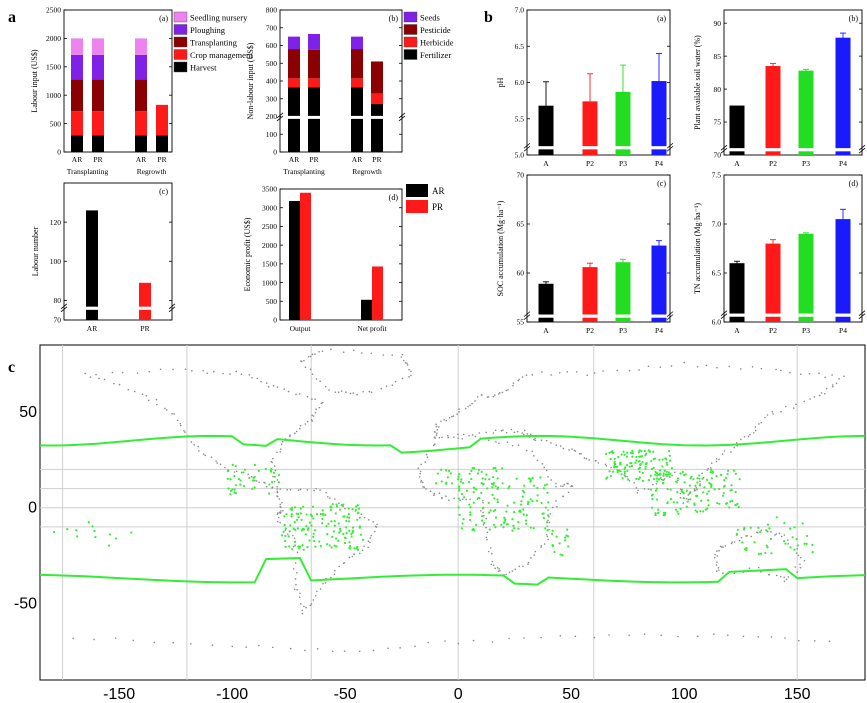  Describe the element at coordinates (520, 10) in the screenshot. I see `y-tick-label: 7.0` at that location.